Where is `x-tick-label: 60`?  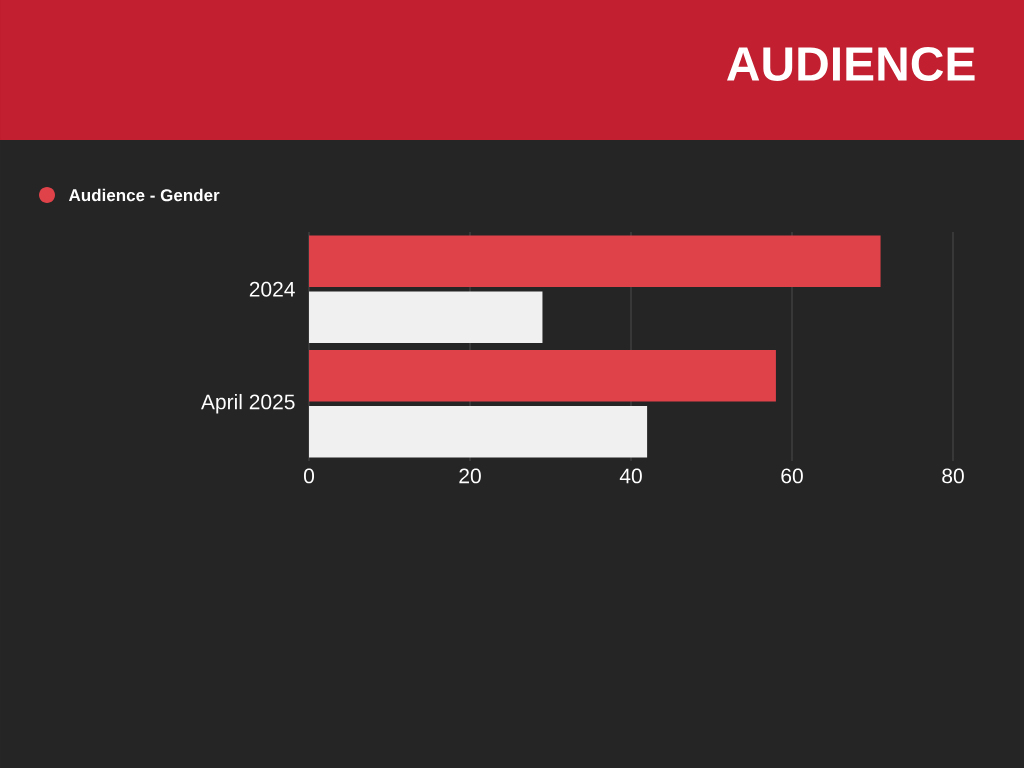
x-tick-label: 60 is located at coordinates (792, 476).